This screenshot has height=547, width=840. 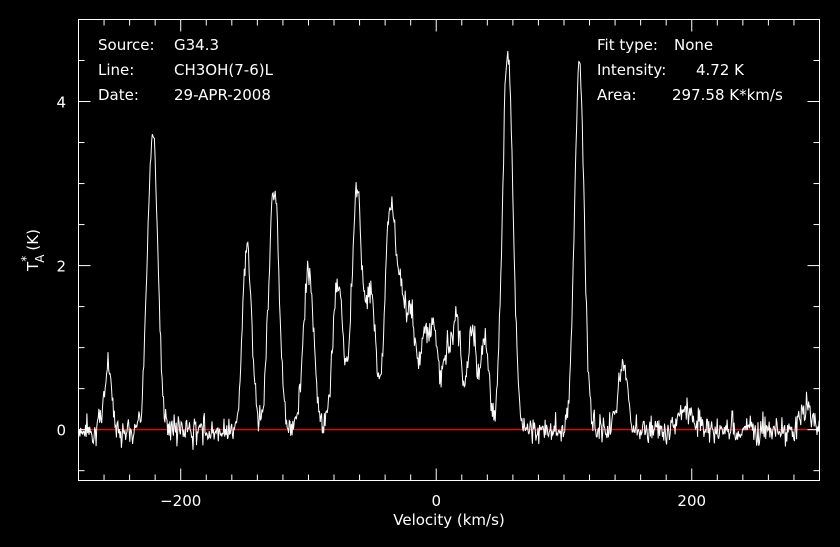 I want to click on info-fit-value: None, so click(x=693, y=45).